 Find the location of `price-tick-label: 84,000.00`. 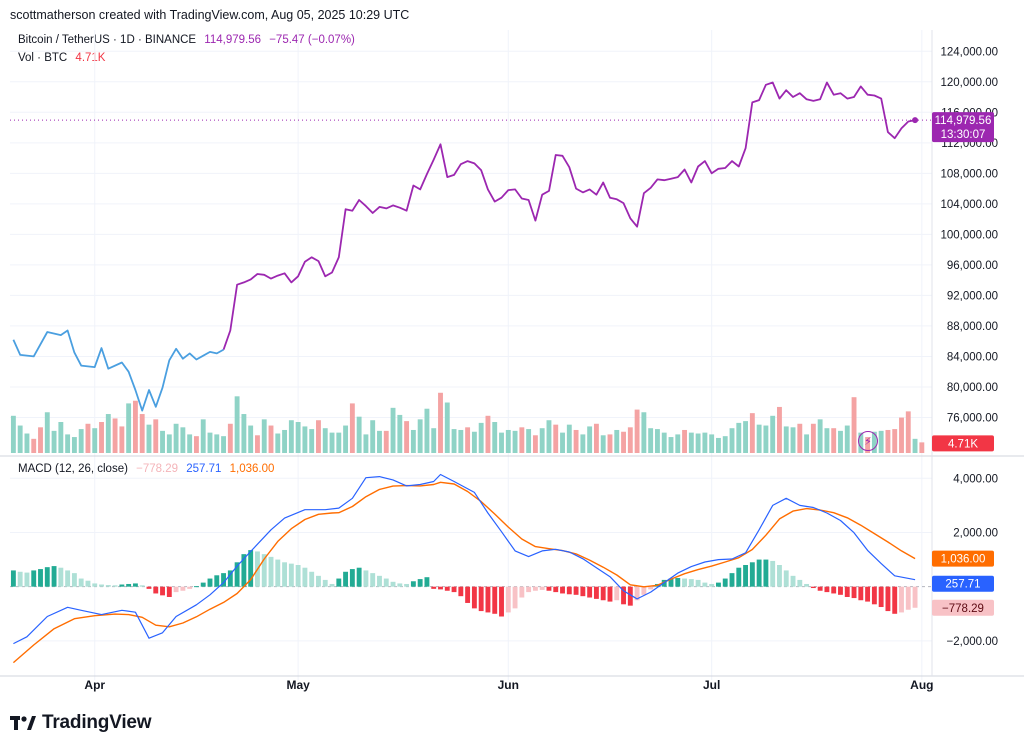

price-tick-label: 84,000.00 is located at coordinates (972, 357).